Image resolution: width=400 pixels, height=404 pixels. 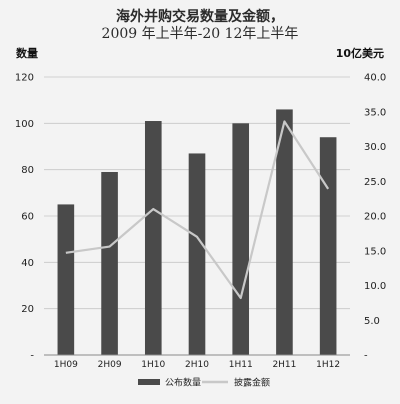 What do you see at coordinates (366, 356) in the screenshot?
I see `y-right-tick-label: -` at bounding box center [366, 356].